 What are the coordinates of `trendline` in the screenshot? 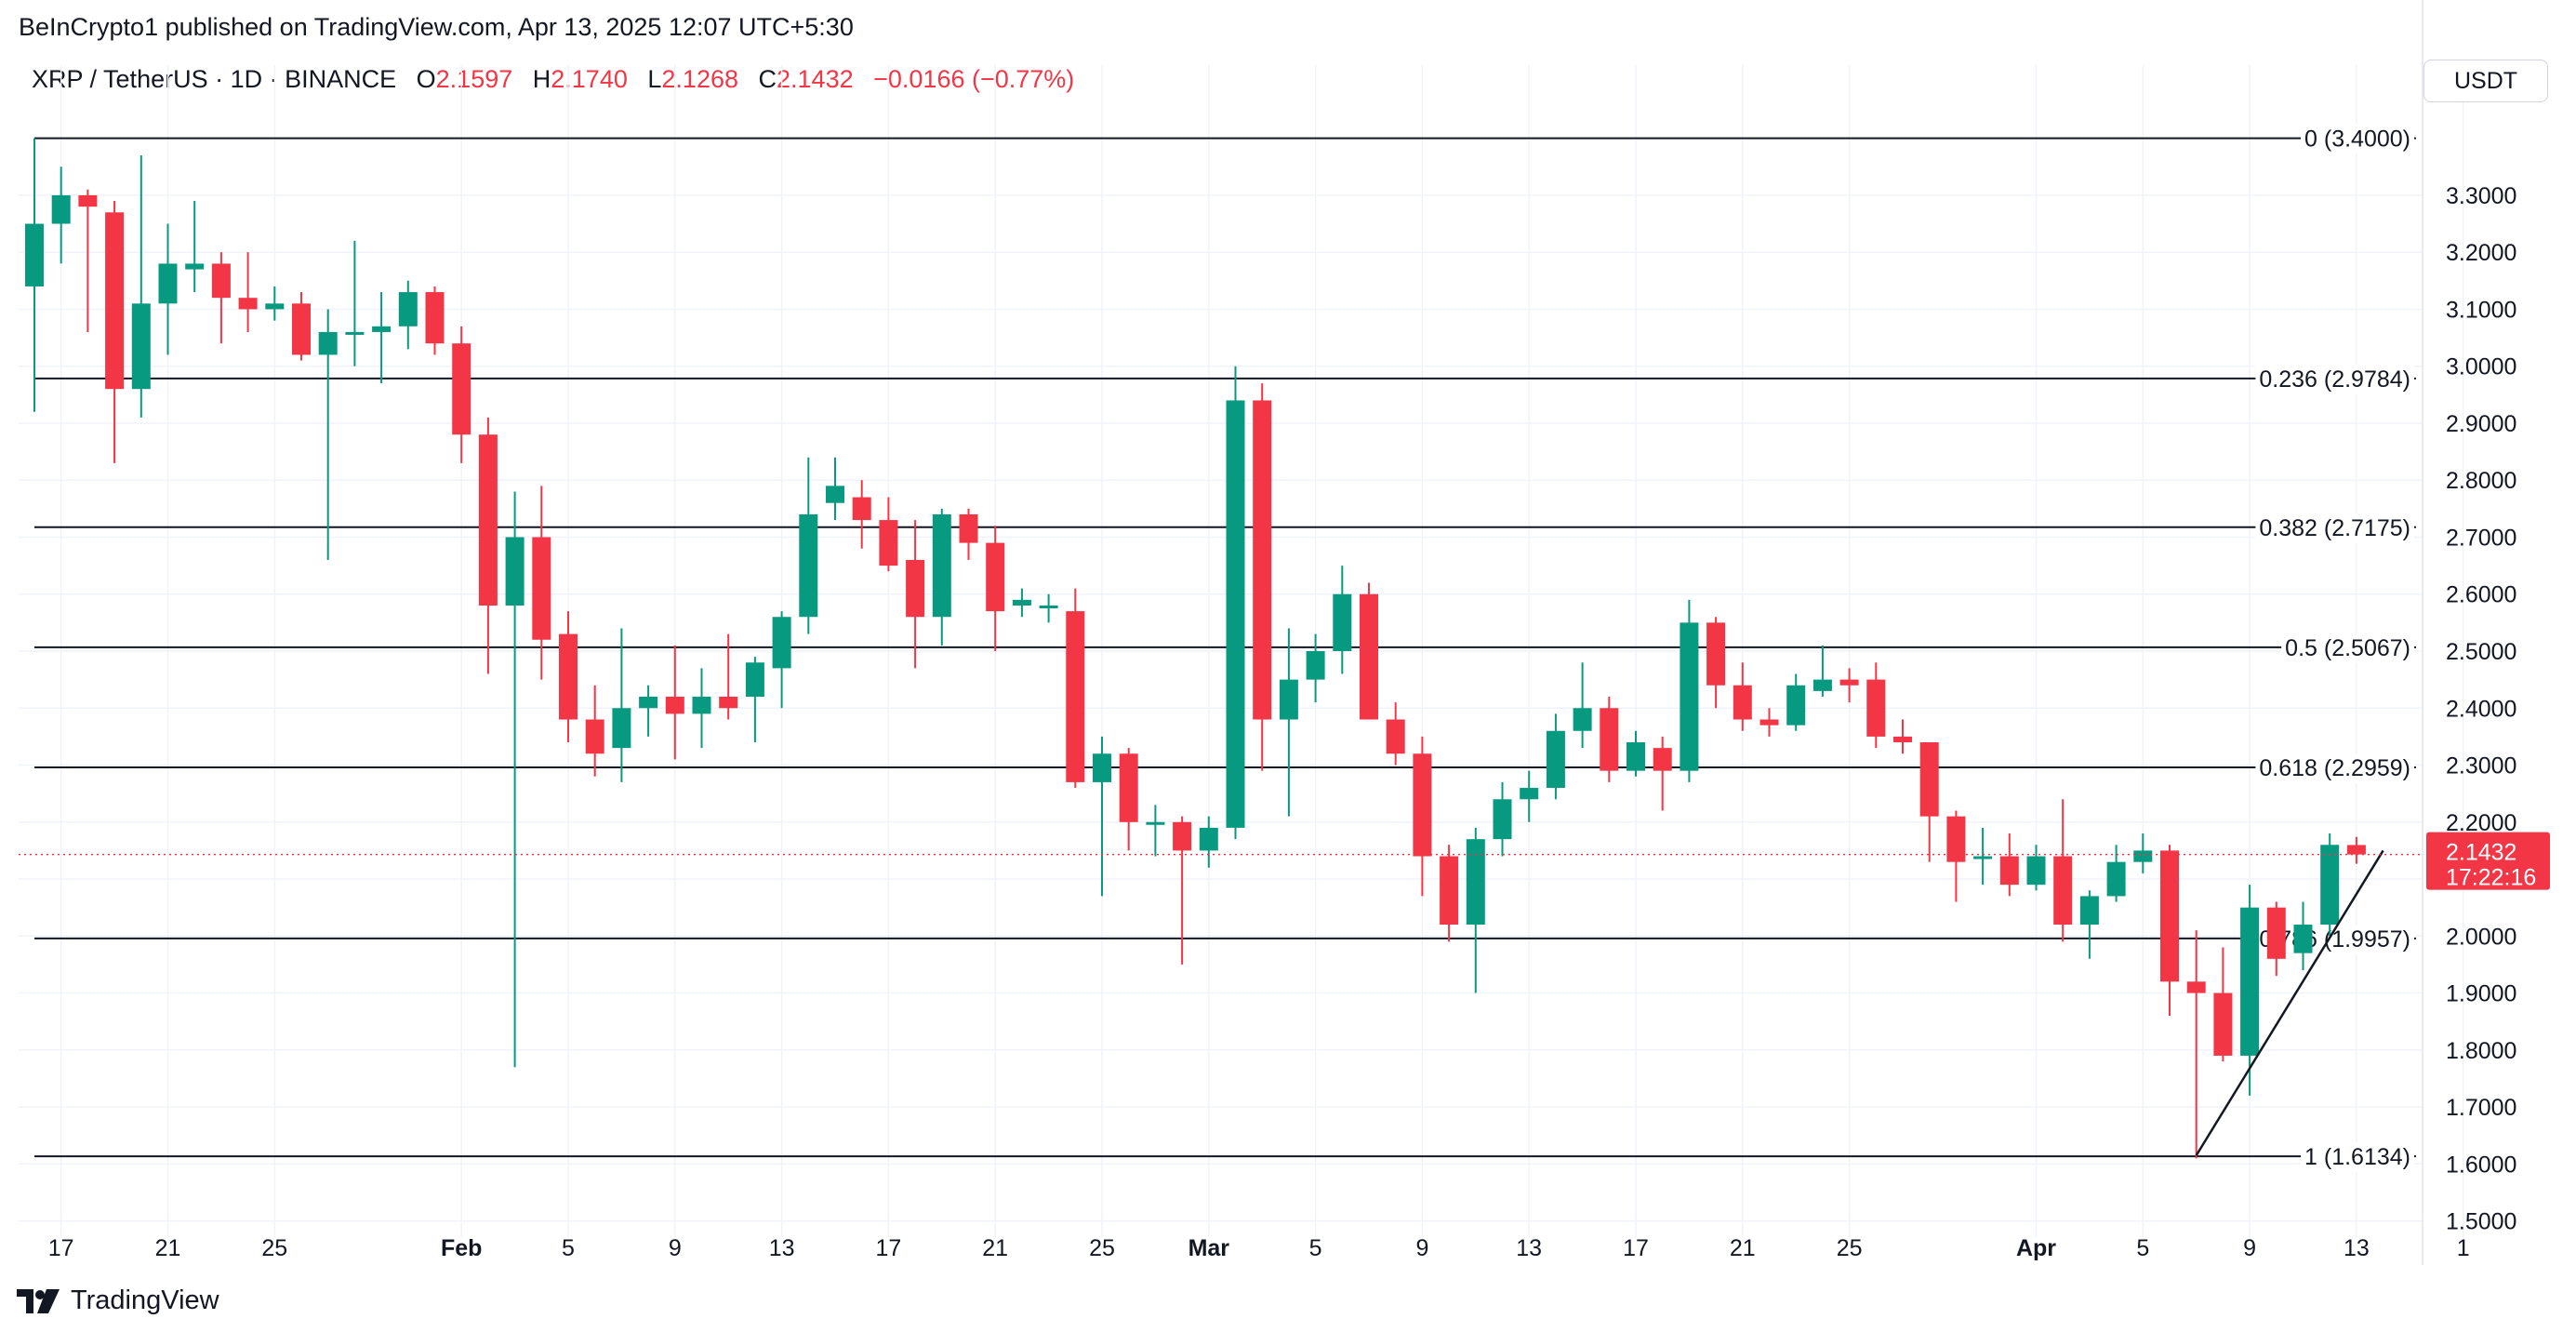 It's located at (2289, 1003).